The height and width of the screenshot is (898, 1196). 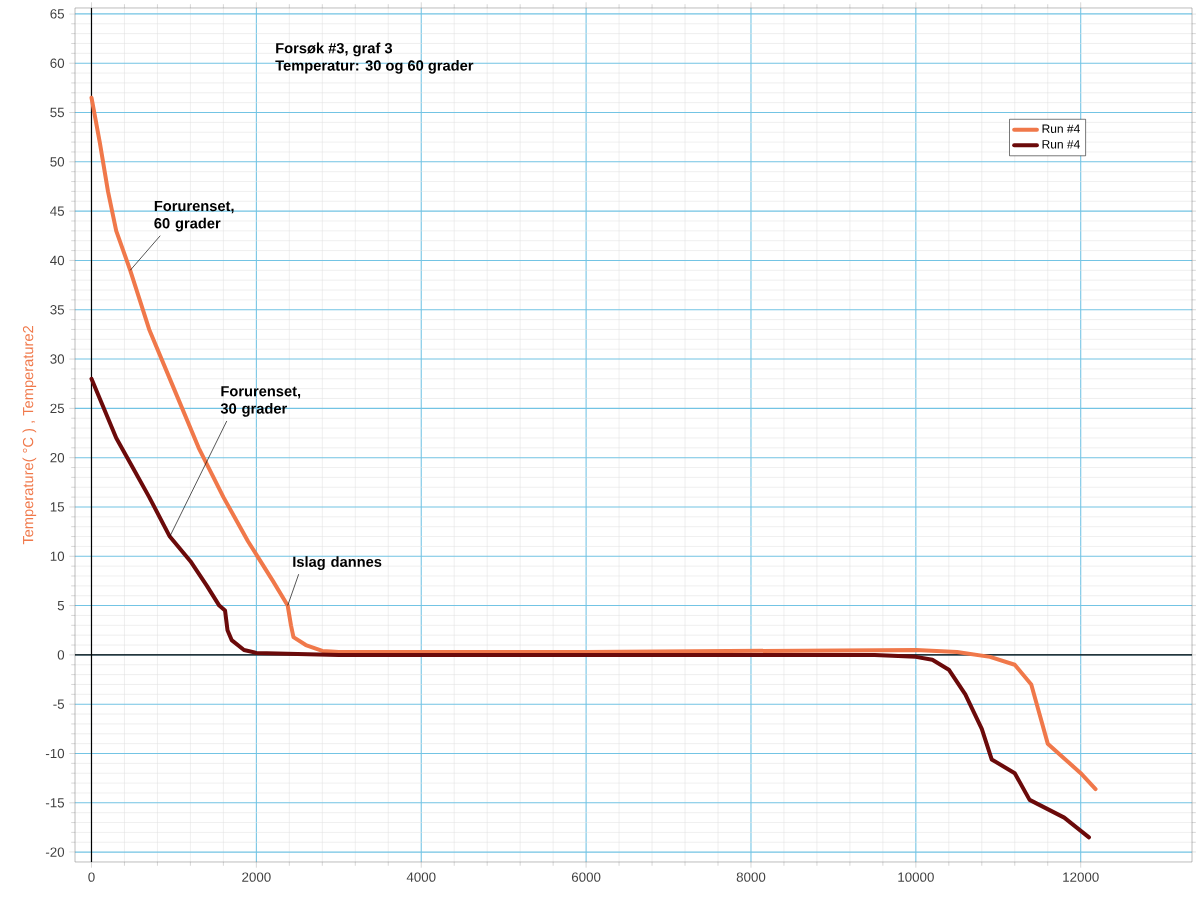 I want to click on y-tick-label: -15, so click(x=55, y=803).